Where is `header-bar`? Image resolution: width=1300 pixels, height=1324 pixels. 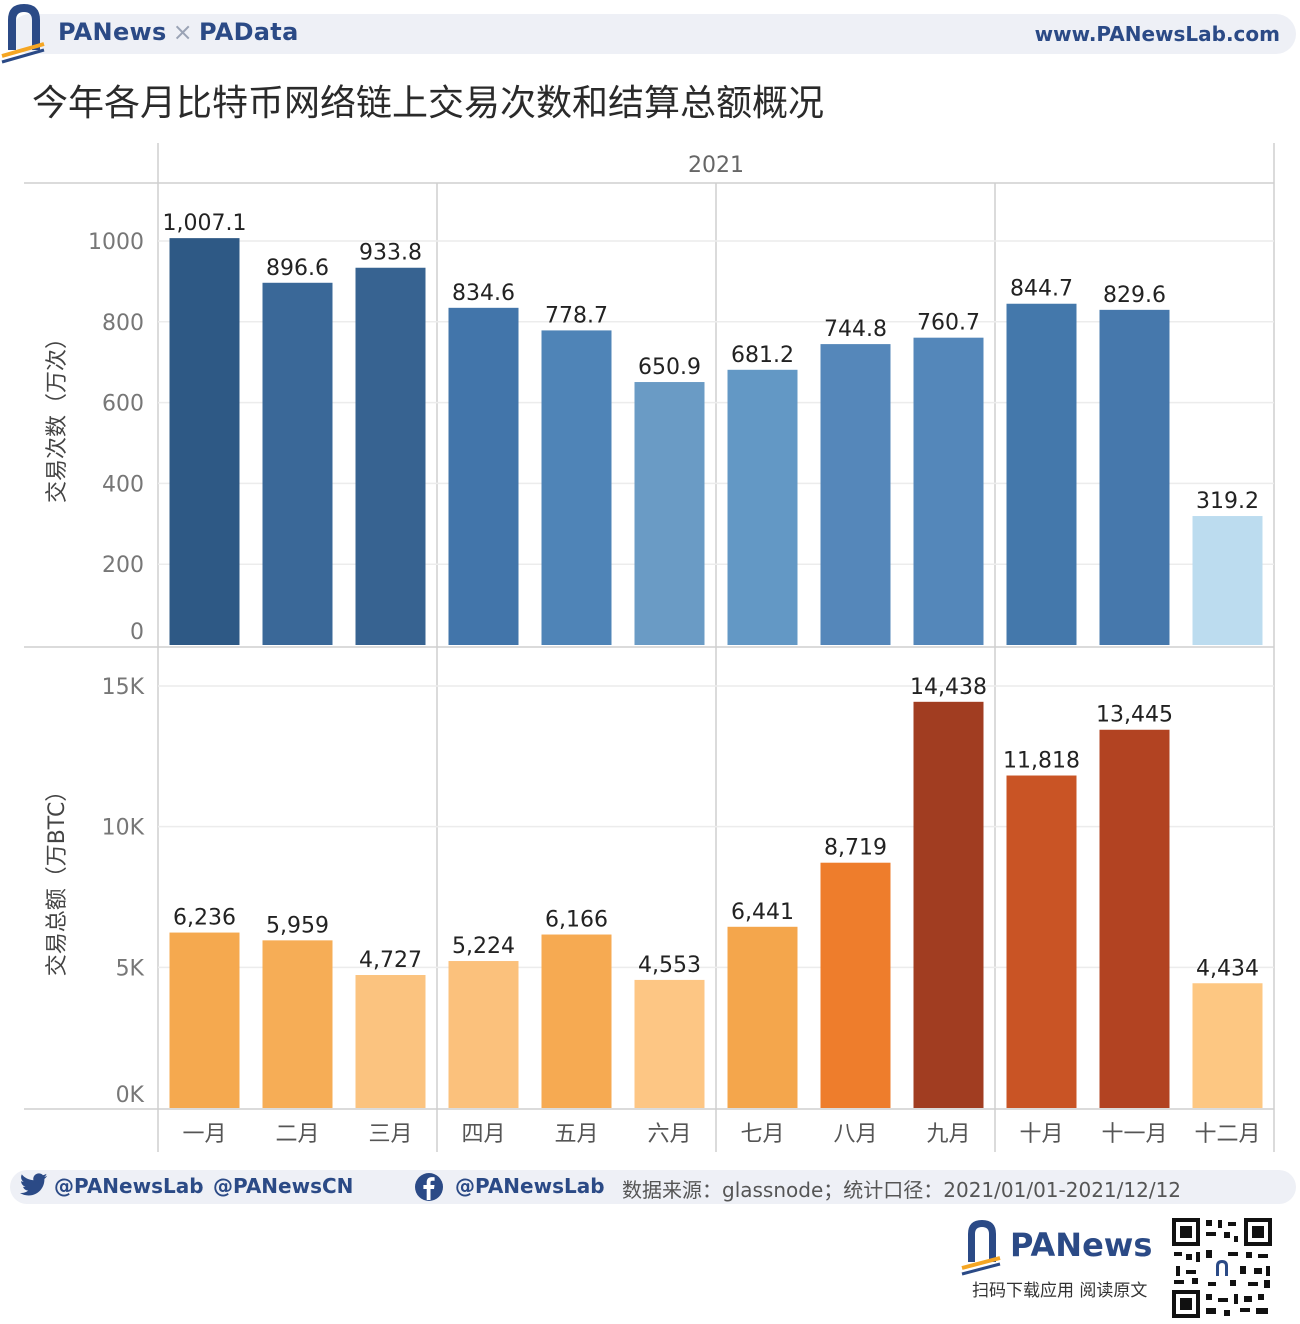
header-bar is located at coordinates (653, 34).